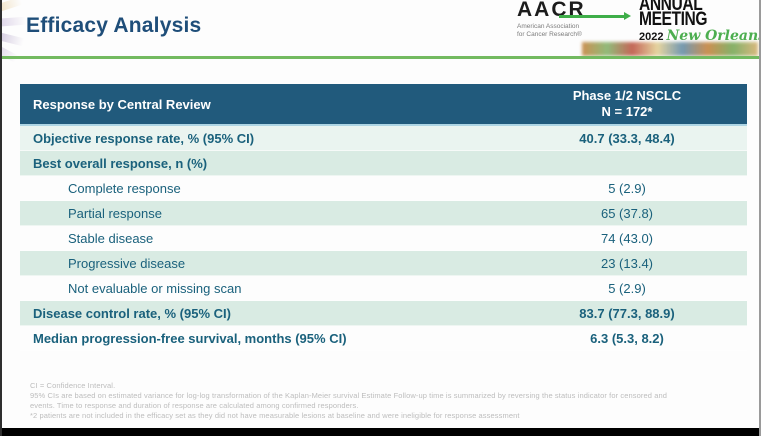  What do you see at coordinates (383, 238) in the screenshot?
I see `table-row: Stable disease 74 (43.0)` at bounding box center [383, 238].